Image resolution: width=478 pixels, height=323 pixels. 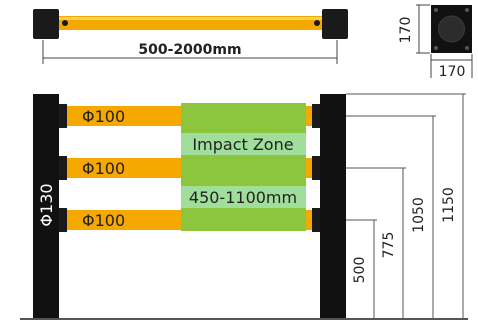 I want to click on rail-2-left-cap, so click(x=63, y=168).